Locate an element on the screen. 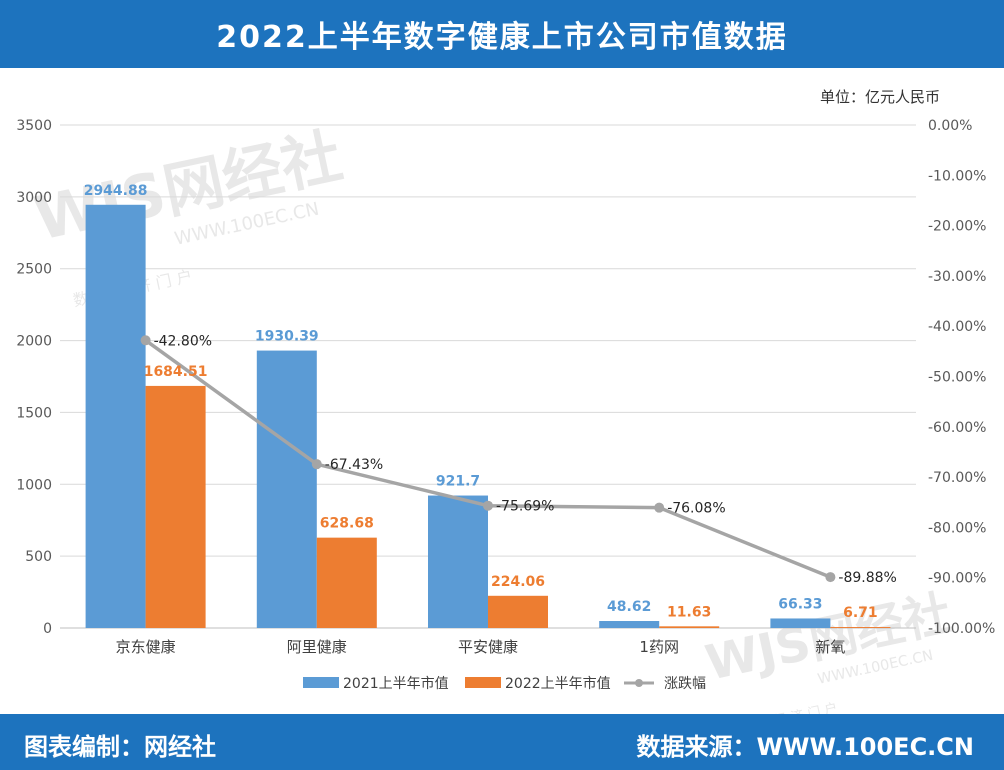 The image size is (1004, 770). y-axis-left: 0 500 1000 1500 2000 2500 3000 3500 is located at coordinates (34, 377).